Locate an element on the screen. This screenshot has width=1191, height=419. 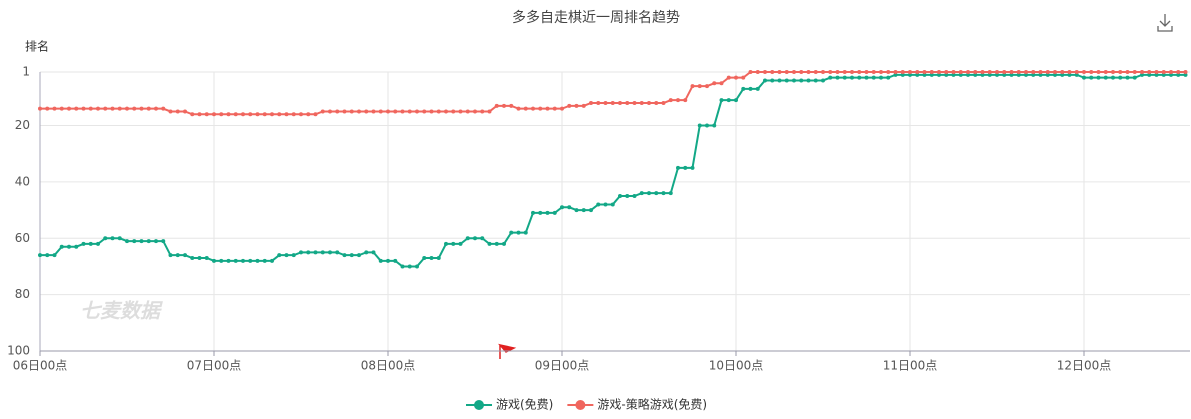
download-glyph is located at coordinates (1165, 23).